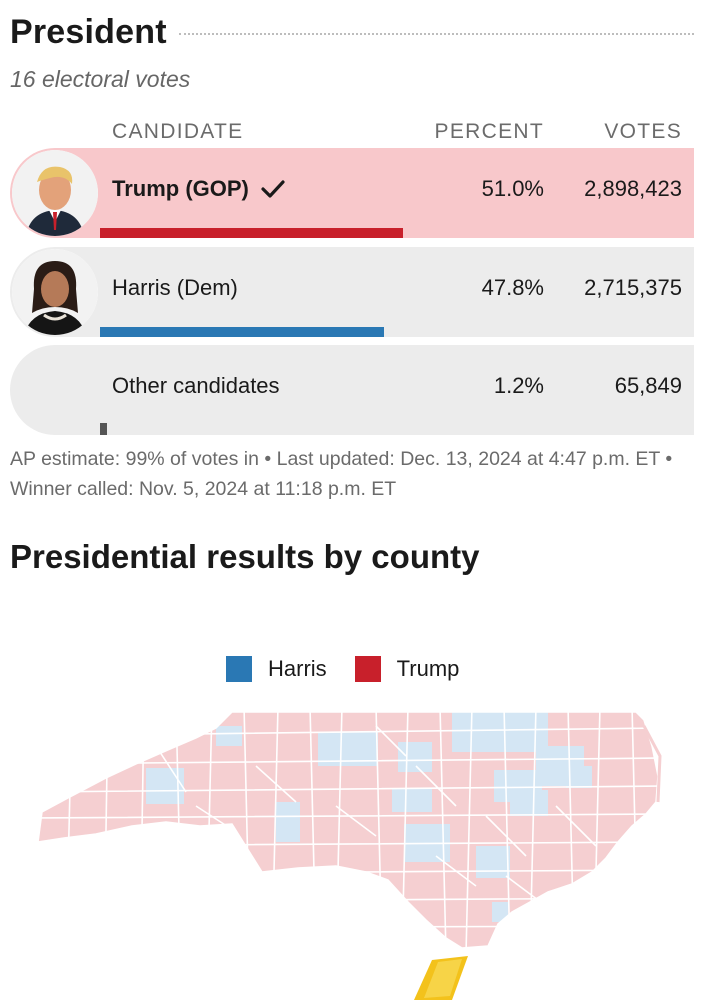  I want to click on check-icon, so click(273, 189).